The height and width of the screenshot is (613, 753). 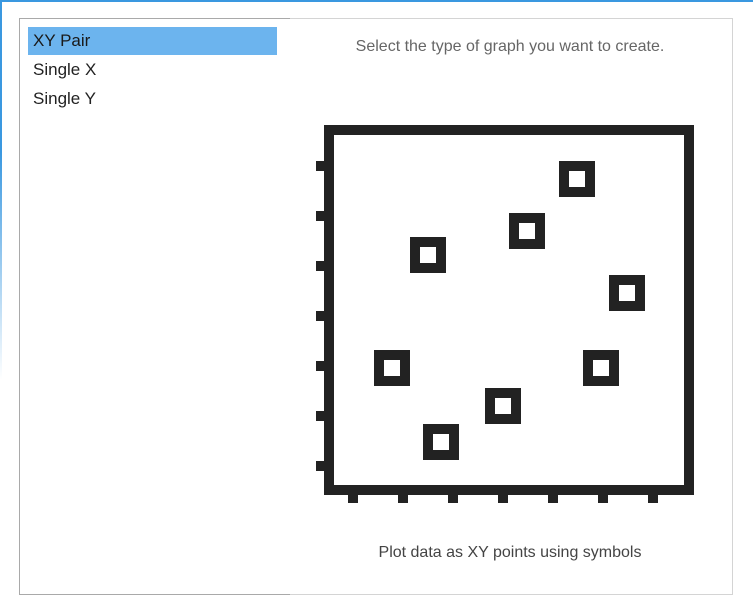 I want to click on list-item-xy-pair: XY Pair, so click(x=152, y=41).